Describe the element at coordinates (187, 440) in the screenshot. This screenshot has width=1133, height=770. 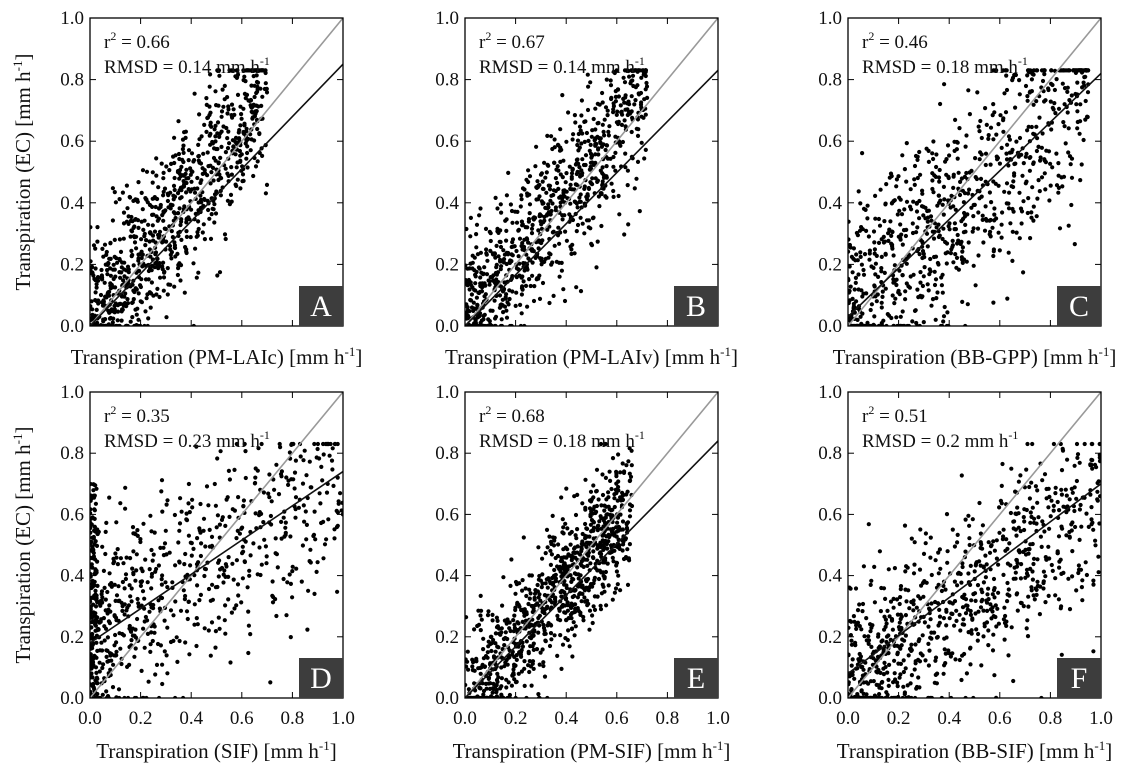
I see `rmsd-annotation: RMSD = 0.23 mm h-1` at that location.